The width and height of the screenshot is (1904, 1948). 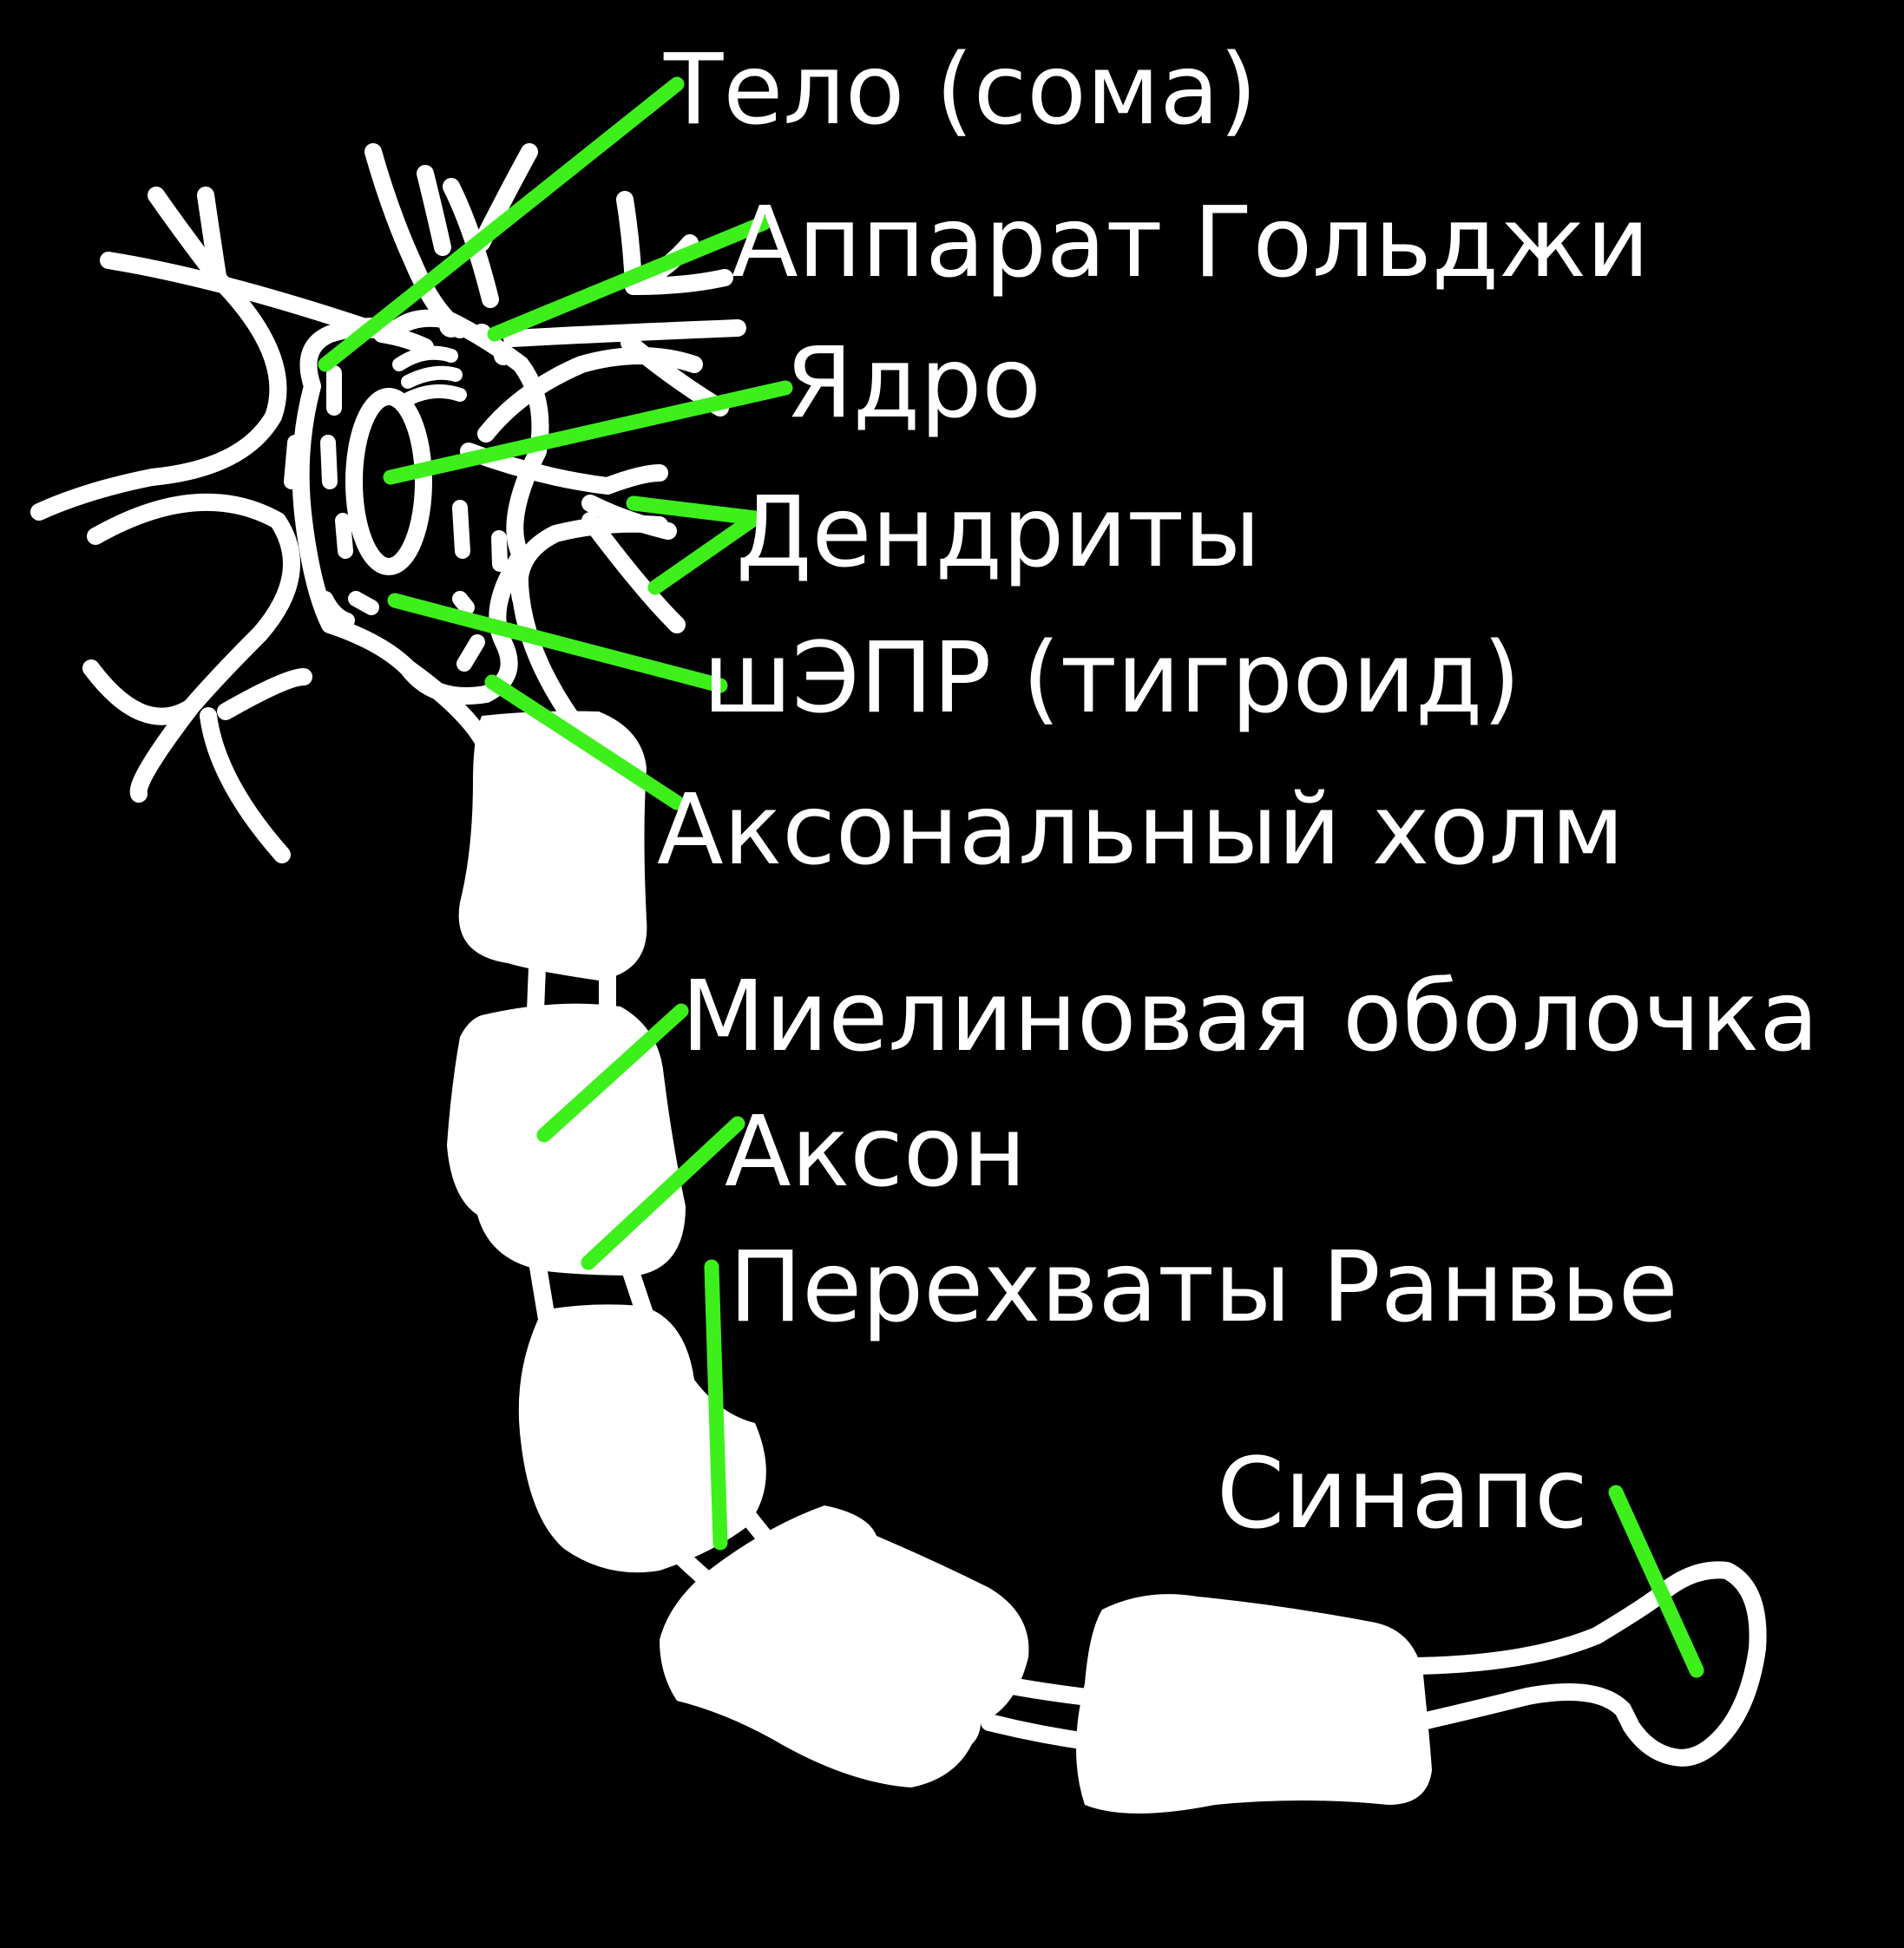 I want to click on rough-er, so click(x=396, y=518).